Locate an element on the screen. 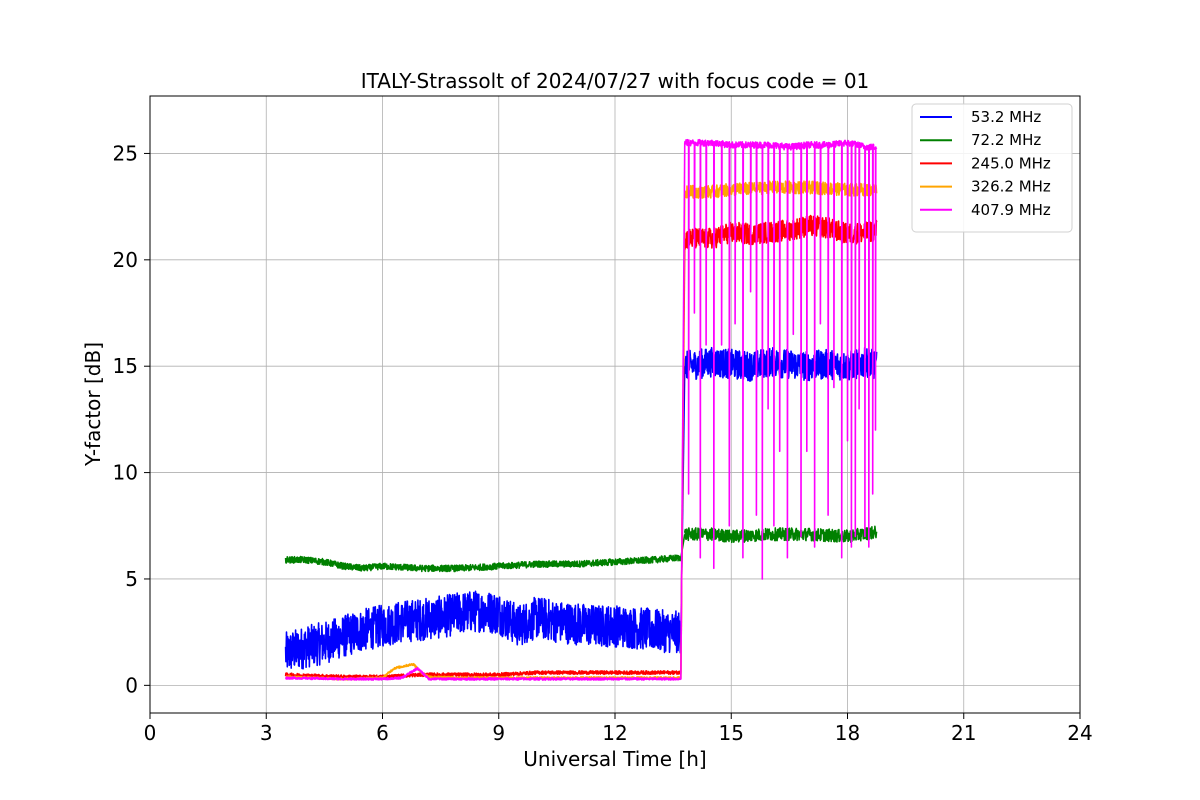  y-tick-label: 5 is located at coordinates (131, 579).